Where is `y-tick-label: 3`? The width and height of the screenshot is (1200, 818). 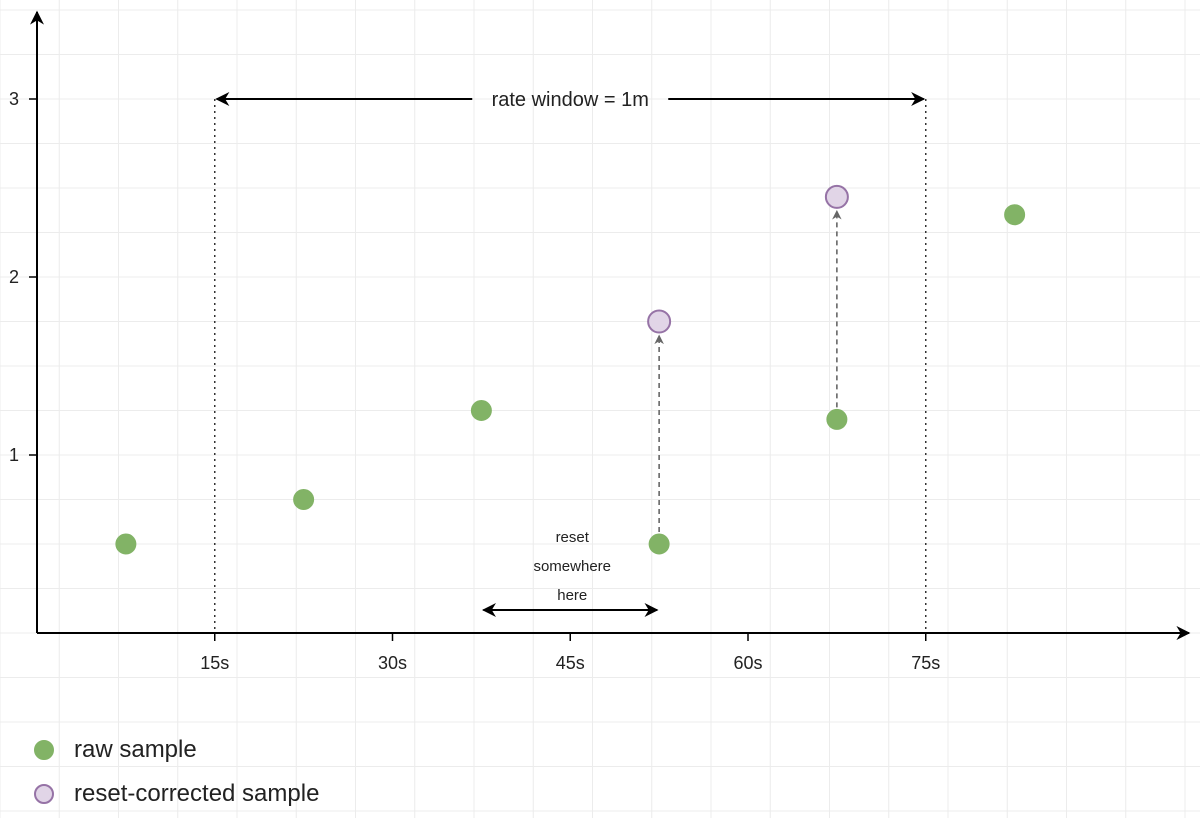 y-tick-label: 3 is located at coordinates (14, 99).